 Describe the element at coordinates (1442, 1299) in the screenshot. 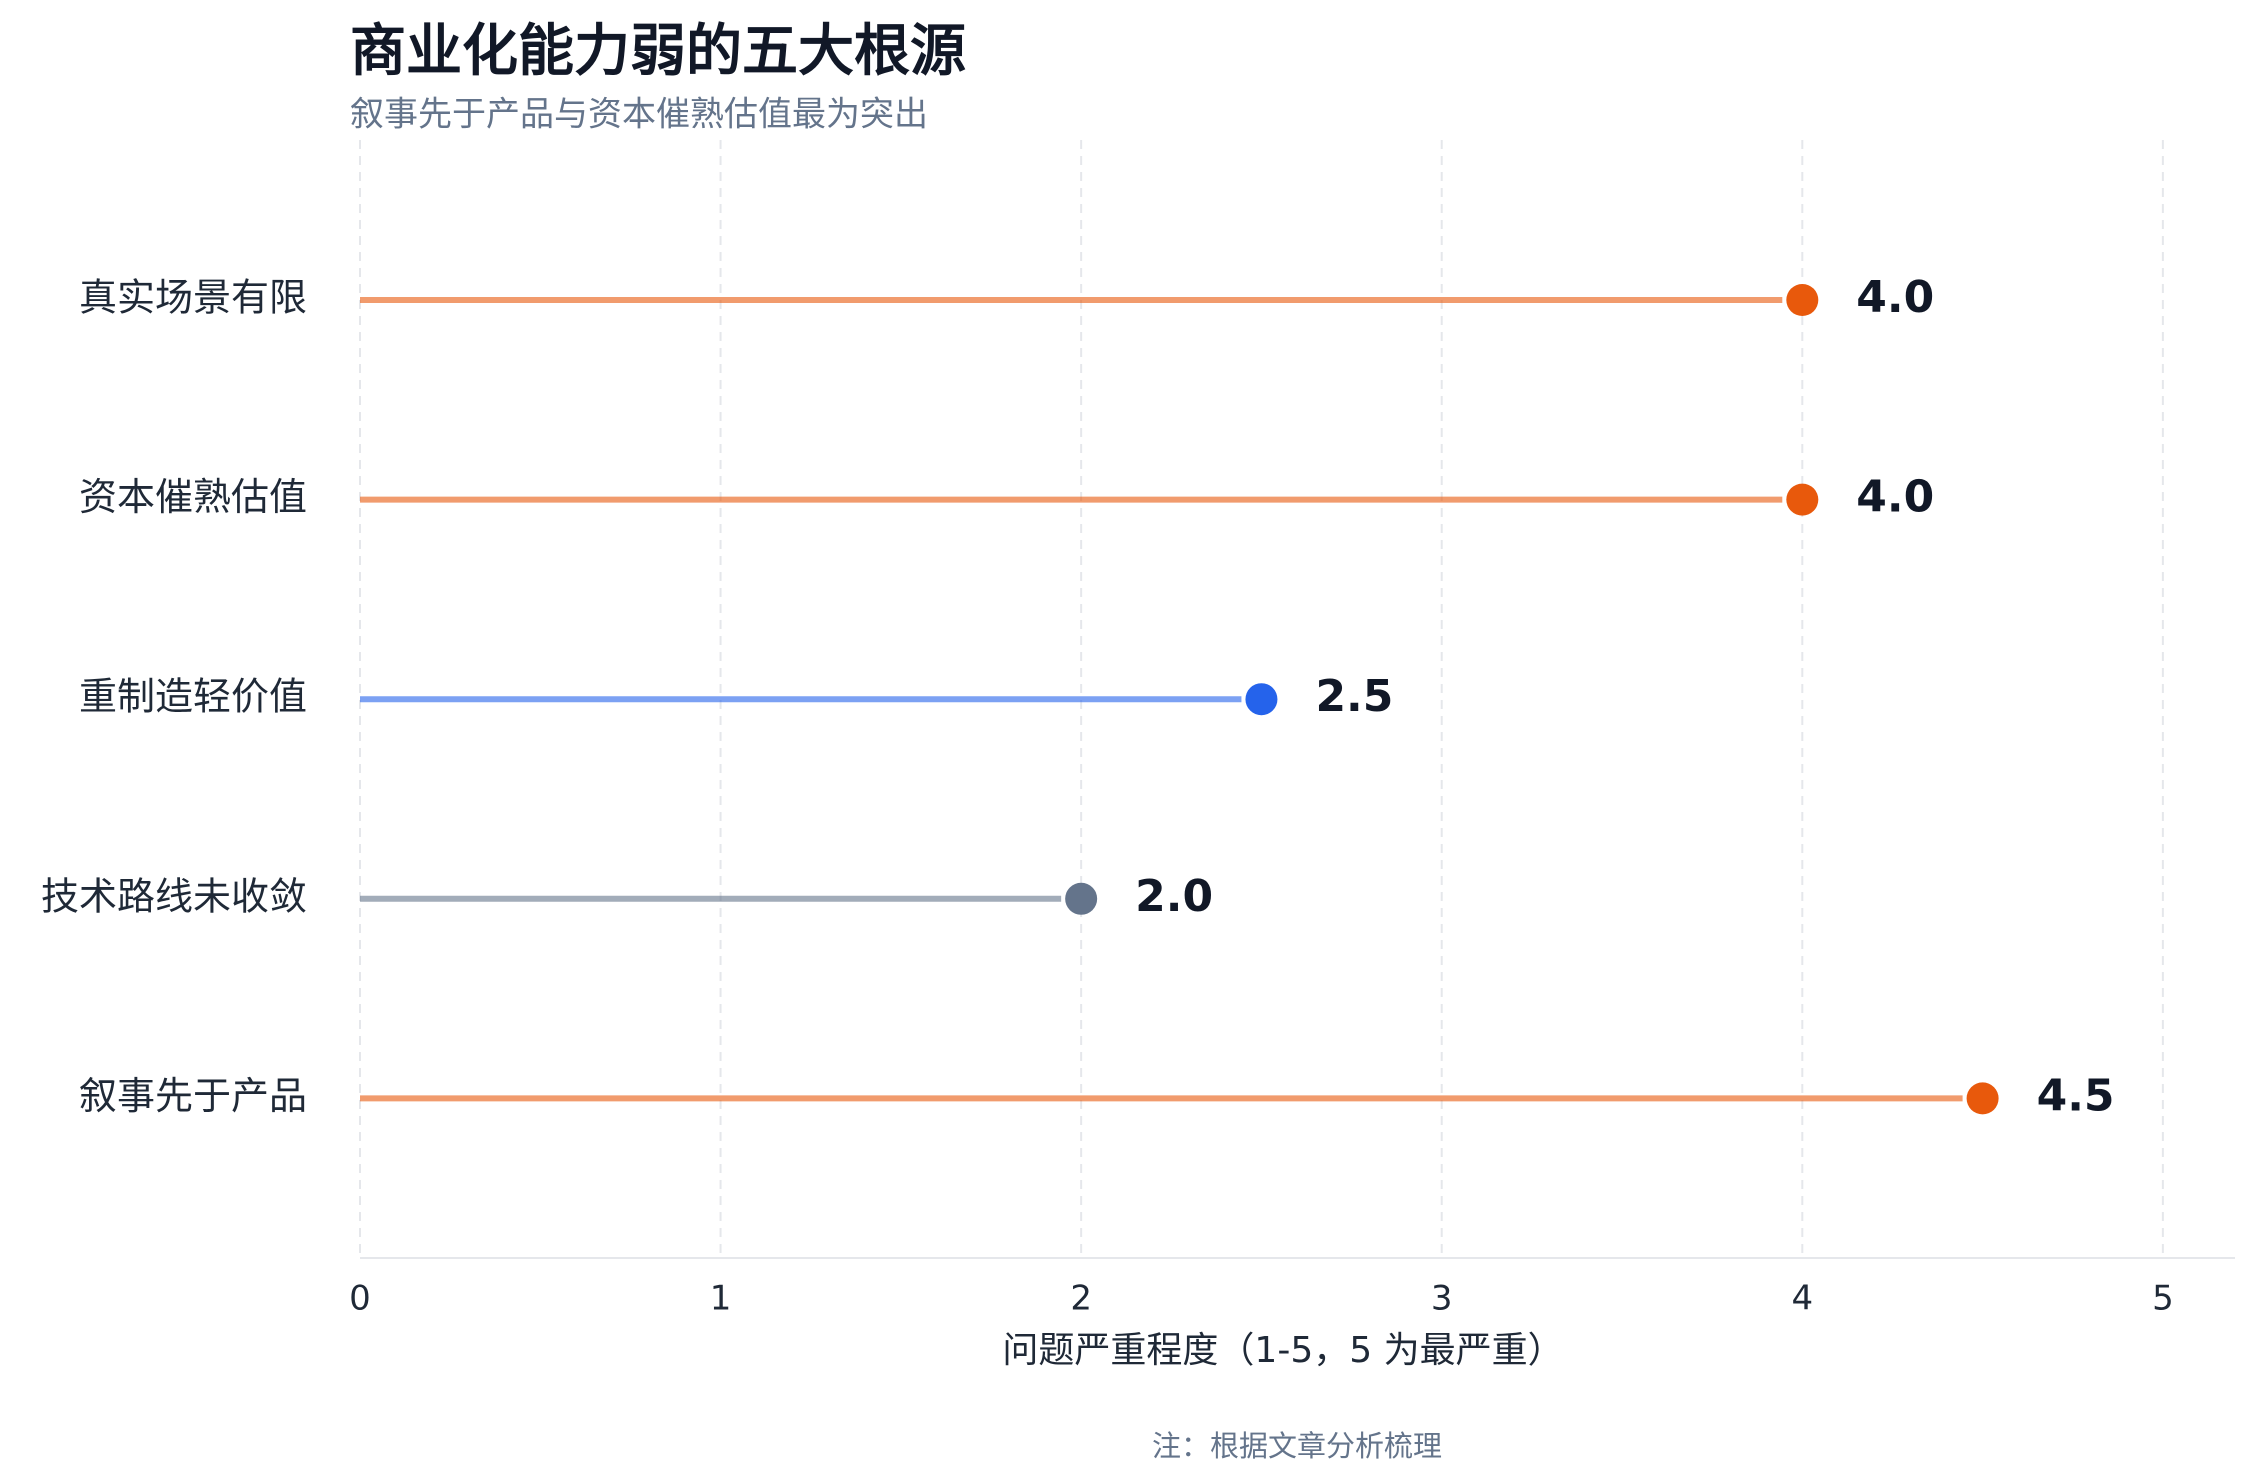

I see `x-tick-label: 3` at that location.